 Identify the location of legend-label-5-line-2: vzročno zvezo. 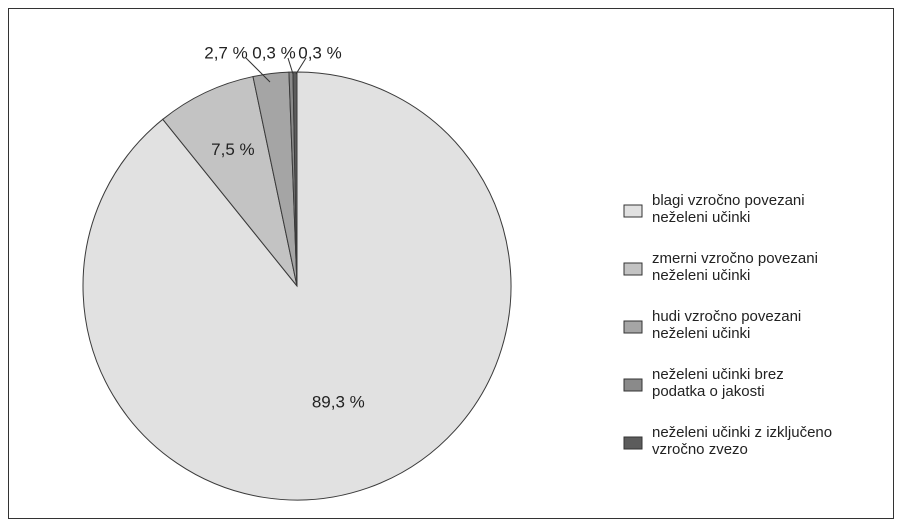
(700, 449).